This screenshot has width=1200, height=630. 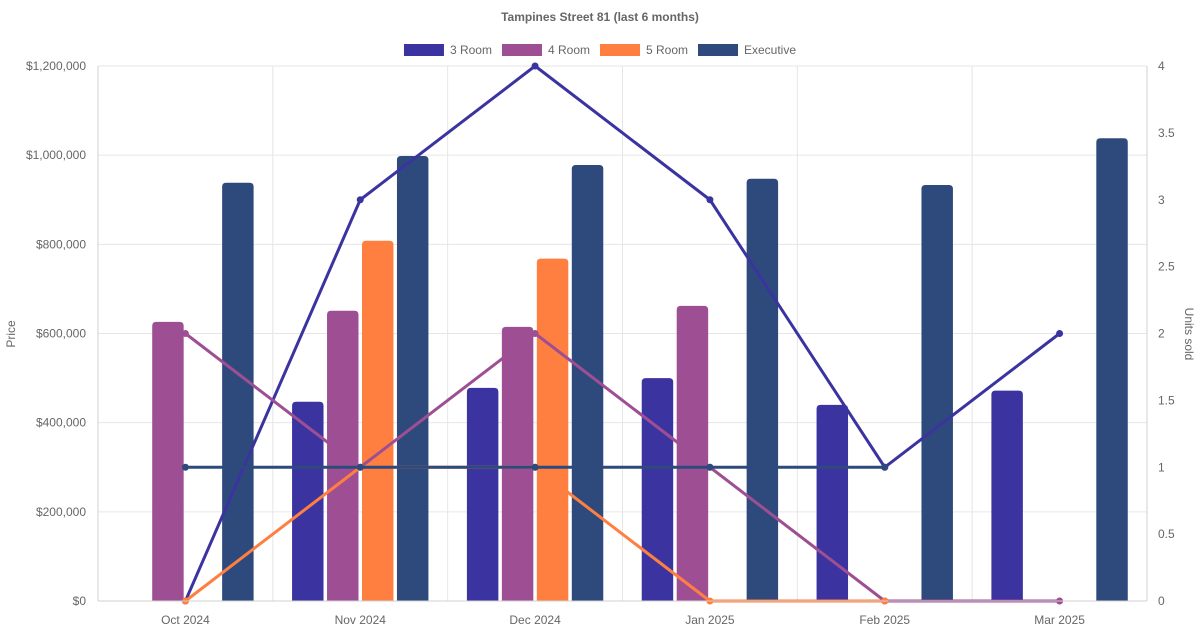 What do you see at coordinates (770, 50) in the screenshot?
I see `legend-label: Executive` at bounding box center [770, 50].